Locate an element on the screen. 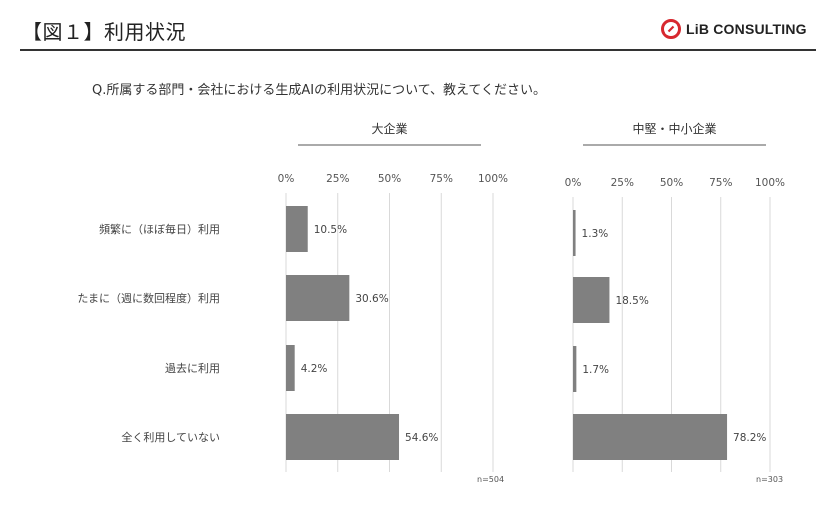  data-label: 54.6% is located at coordinates (421, 438).